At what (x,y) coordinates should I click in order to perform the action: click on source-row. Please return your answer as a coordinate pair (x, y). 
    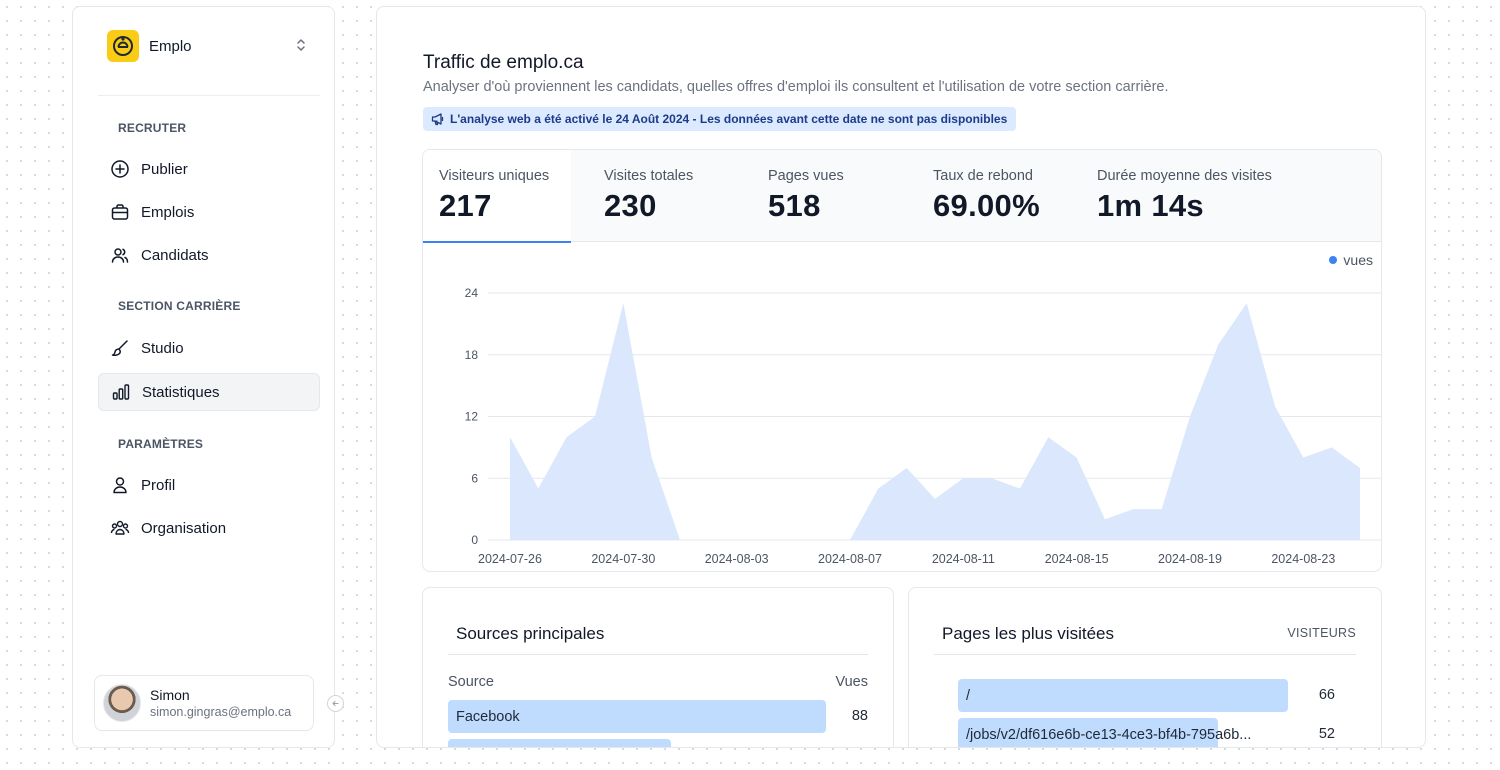
    Looking at the image, I should click on (637, 743).